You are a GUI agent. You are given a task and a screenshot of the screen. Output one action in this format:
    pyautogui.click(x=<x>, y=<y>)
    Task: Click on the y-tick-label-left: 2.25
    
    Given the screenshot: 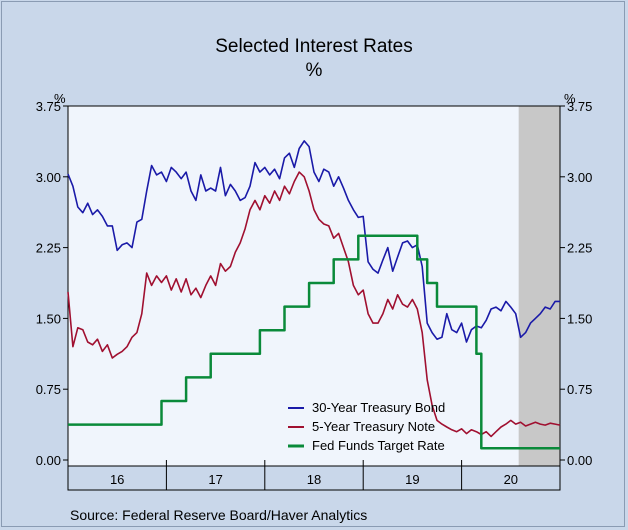 What is the action you would take?
    pyautogui.click(x=48, y=248)
    